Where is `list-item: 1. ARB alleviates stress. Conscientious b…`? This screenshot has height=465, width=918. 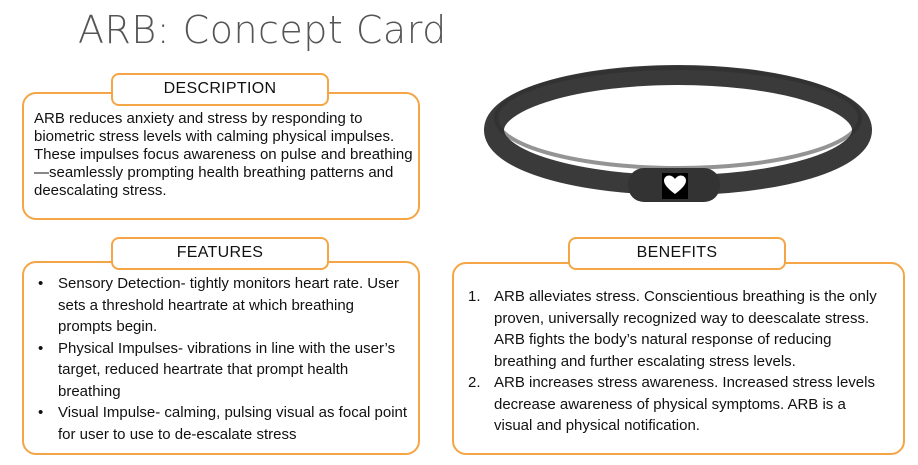 list-item: 1. ARB alleviates stress. Conscientious b… is located at coordinates (678, 329).